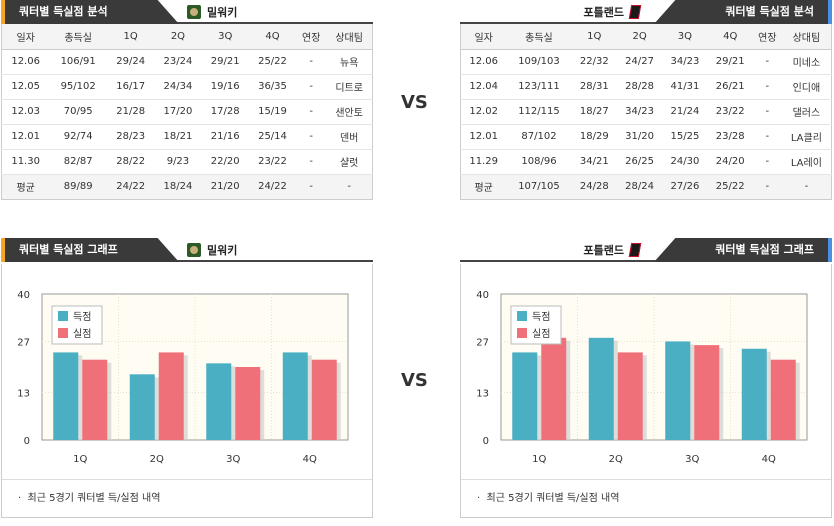 The image size is (834, 526). I want to click on table-cell: 12.04, so click(483, 87).